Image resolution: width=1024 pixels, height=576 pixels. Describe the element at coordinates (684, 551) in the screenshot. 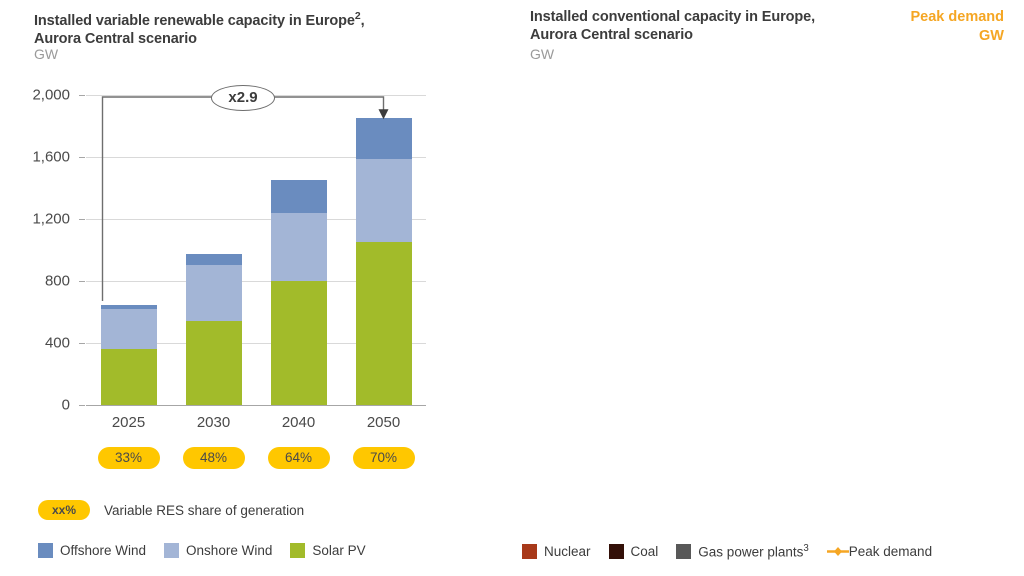

I see `legend-swatch-gas-power-plants` at that location.